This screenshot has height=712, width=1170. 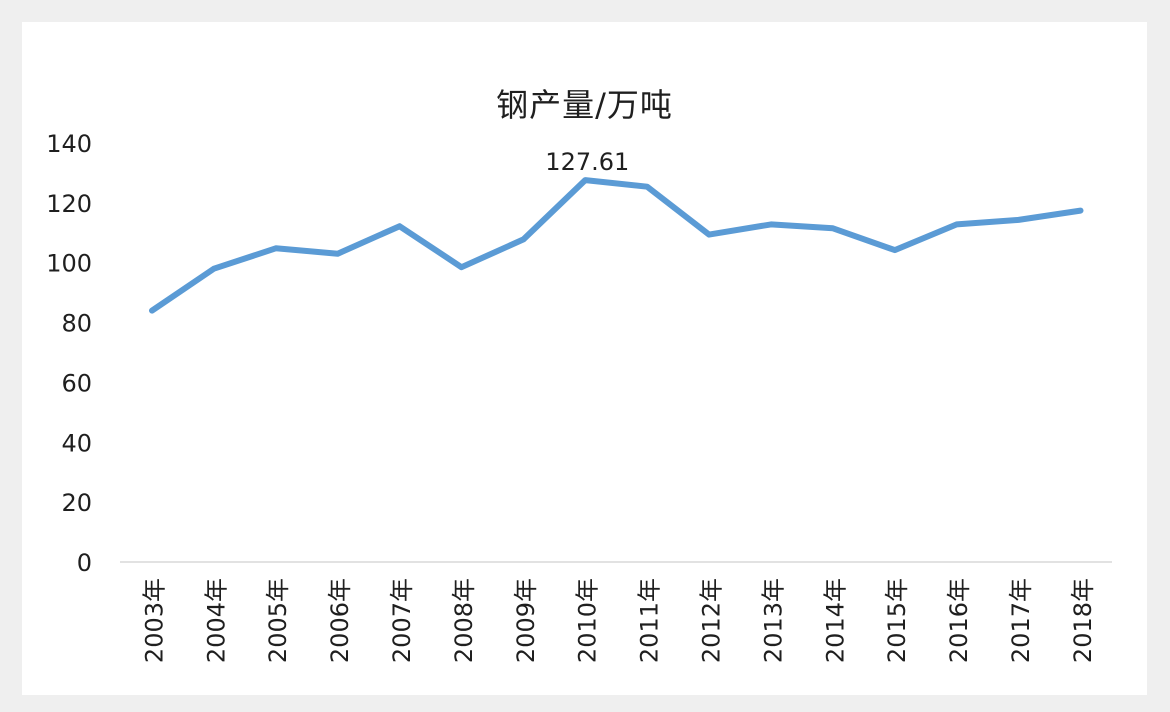 What do you see at coordinates (340, 620) in the screenshot?
I see `x-tick-label: 2006年` at bounding box center [340, 620].